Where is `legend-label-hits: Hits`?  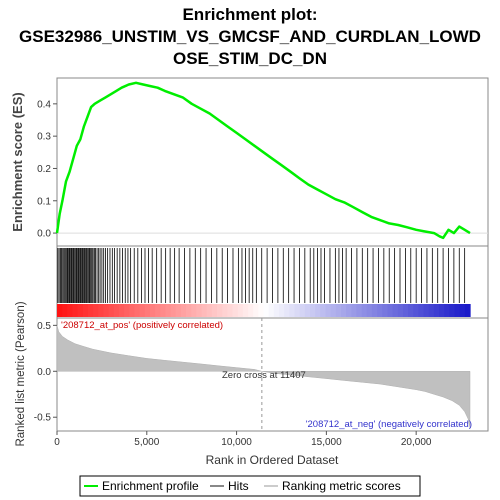
legend-label-hits: Hits is located at coordinates (238, 486).